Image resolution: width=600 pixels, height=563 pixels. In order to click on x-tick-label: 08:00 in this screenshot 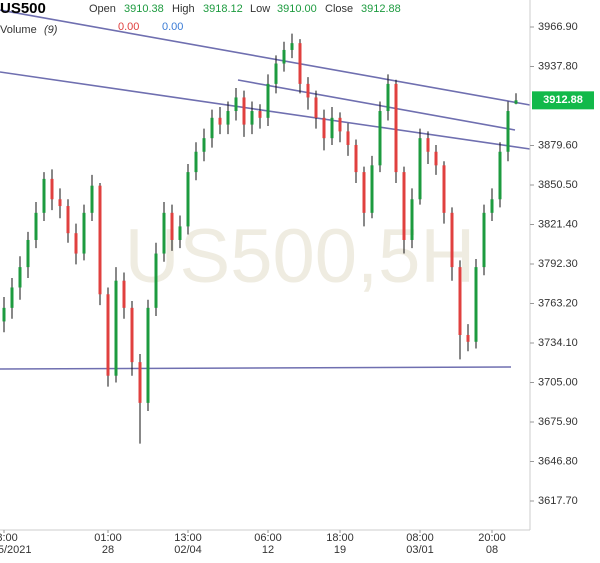, I will do `click(420, 538)`.